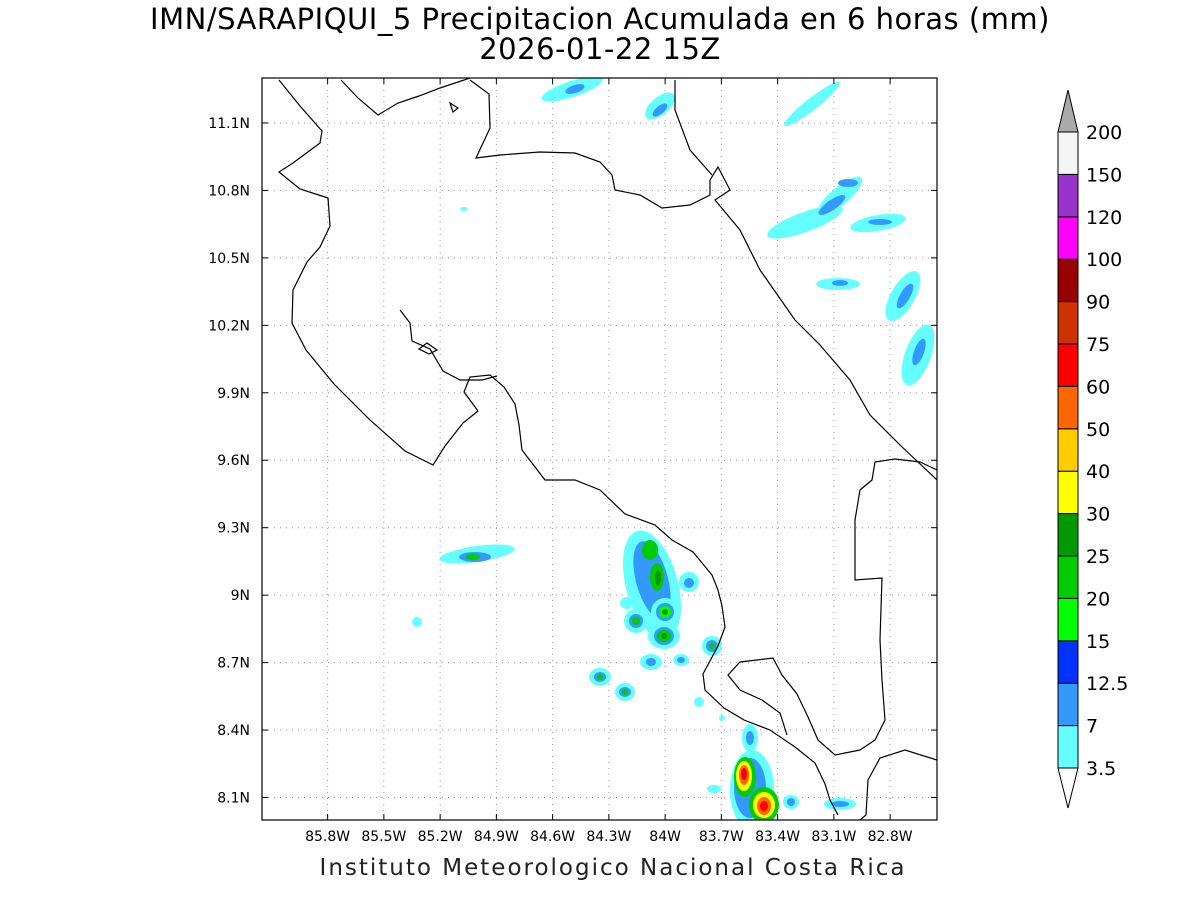  Describe the element at coordinates (1098, 472) in the screenshot. I see `colorbar-label: 40` at that location.